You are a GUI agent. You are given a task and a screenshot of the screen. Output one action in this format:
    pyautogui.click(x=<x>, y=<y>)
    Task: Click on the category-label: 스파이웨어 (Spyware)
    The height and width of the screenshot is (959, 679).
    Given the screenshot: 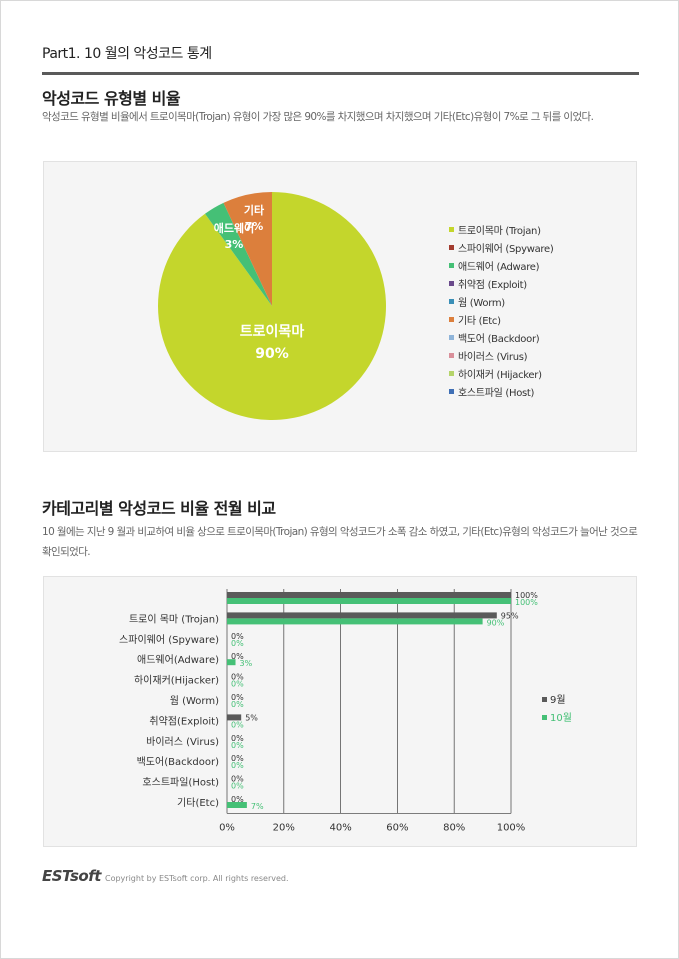 What is the action you would take?
    pyautogui.click(x=169, y=640)
    